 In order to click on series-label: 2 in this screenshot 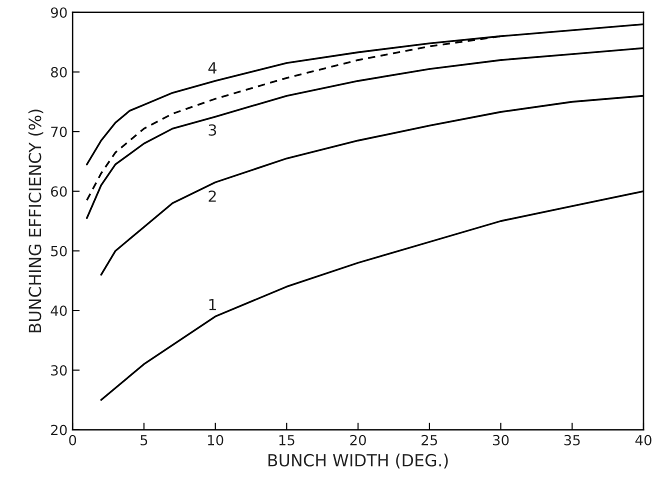, I will do `click(212, 196)`.